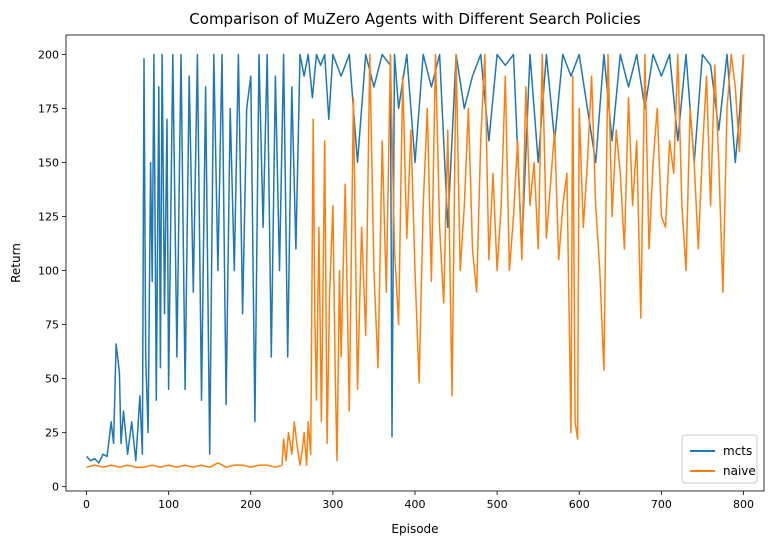 This screenshot has width=773, height=547. Describe the element at coordinates (168, 504) in the screenshot. I see `x-tick-label: 100` at that location.